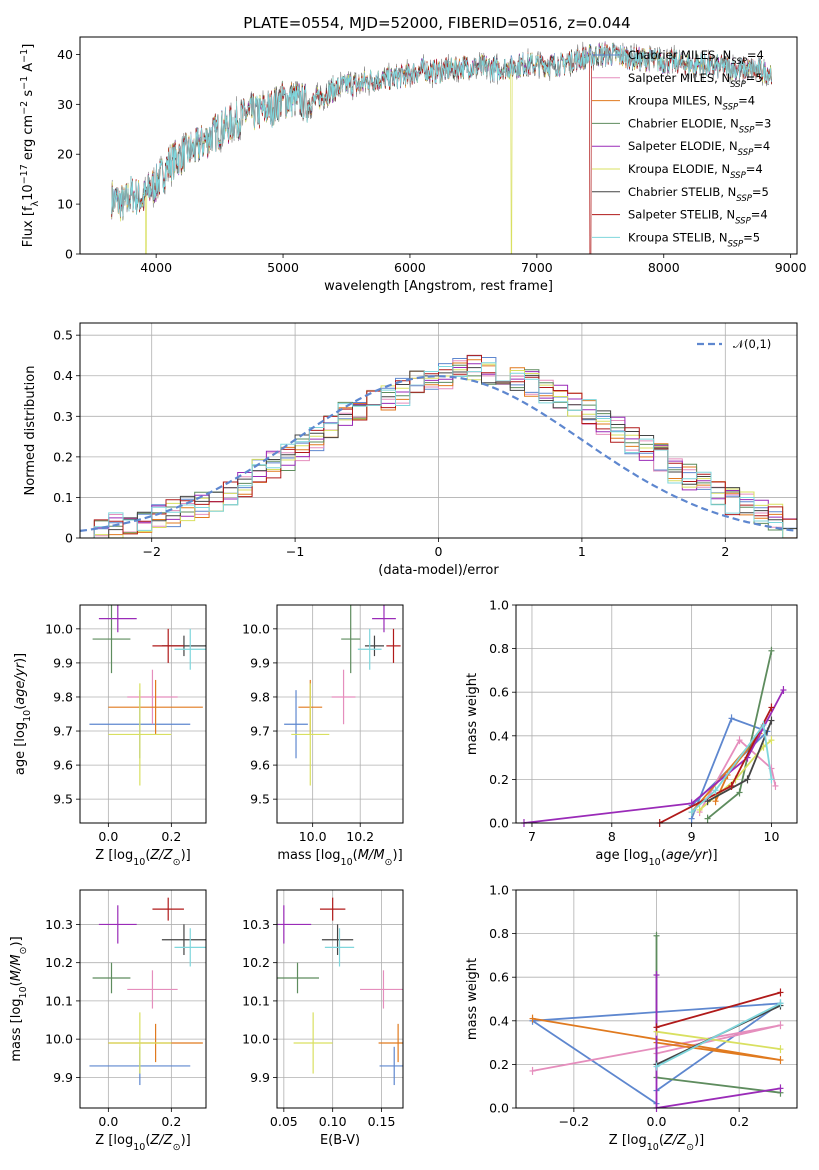 The image size is (819, 1170). Describe the element at coordinates (382, 1121) in the screenshot. I see `x-tick-label: 0.15` at that location.